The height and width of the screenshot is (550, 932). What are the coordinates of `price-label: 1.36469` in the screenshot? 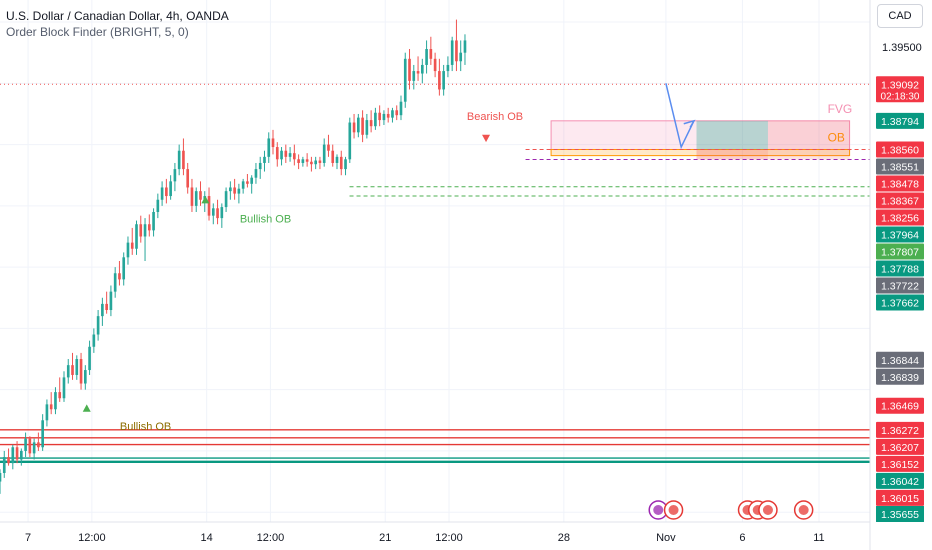 It's located at (900, 405).